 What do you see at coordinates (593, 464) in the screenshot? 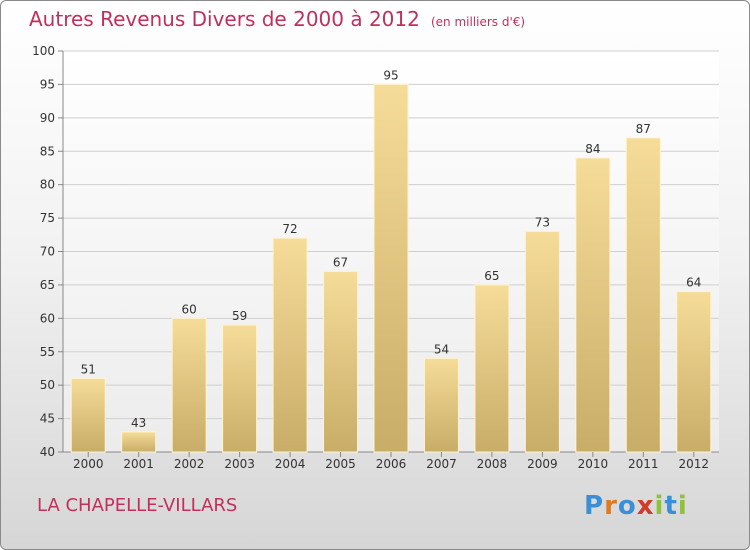
I see `x-tick-label-2010: 2010` at bounding box center [593, 464].